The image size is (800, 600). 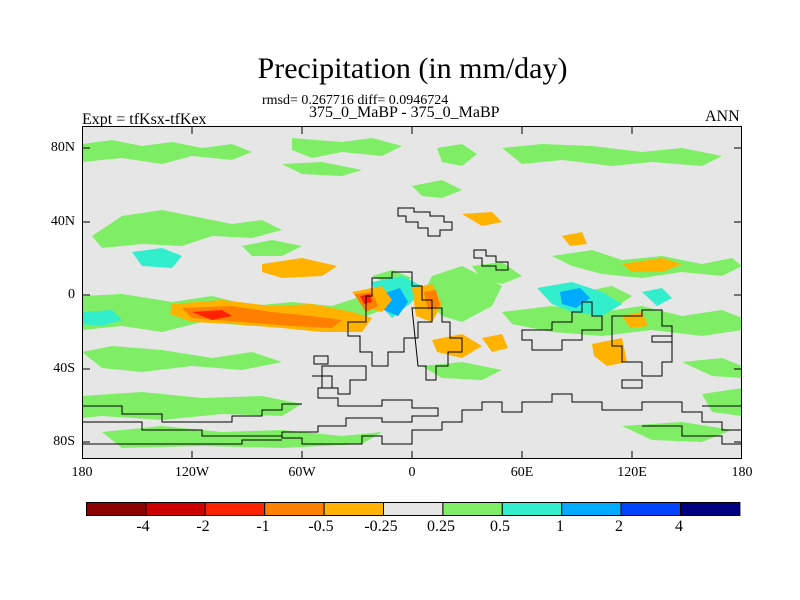 I want to click on colorbar-label: -2, so click(x=203, y=526).